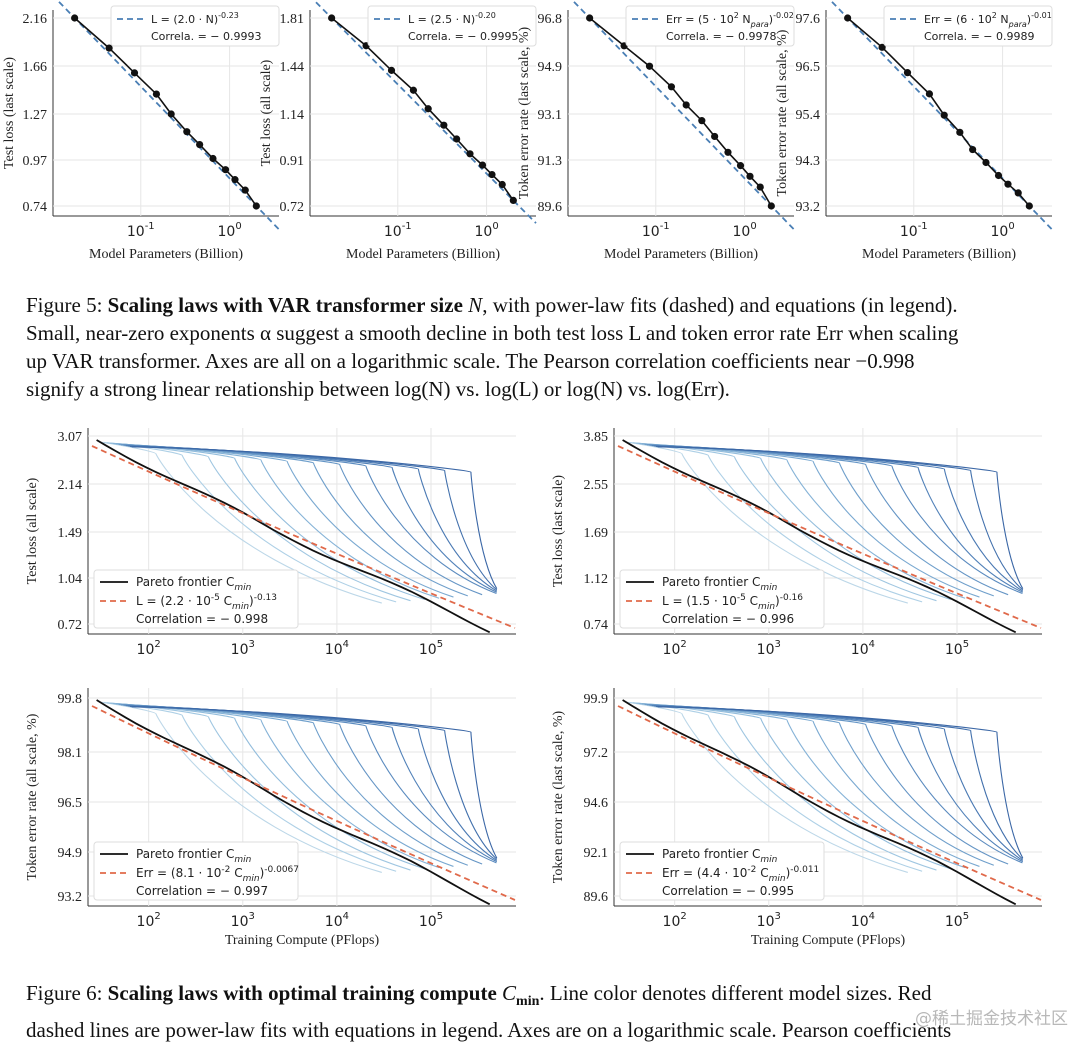  What do you see at coordinates (266, 112) in the screenshot?
I see `y-axis-label: Test loss (all scale)` at bounding box center [266, 112].